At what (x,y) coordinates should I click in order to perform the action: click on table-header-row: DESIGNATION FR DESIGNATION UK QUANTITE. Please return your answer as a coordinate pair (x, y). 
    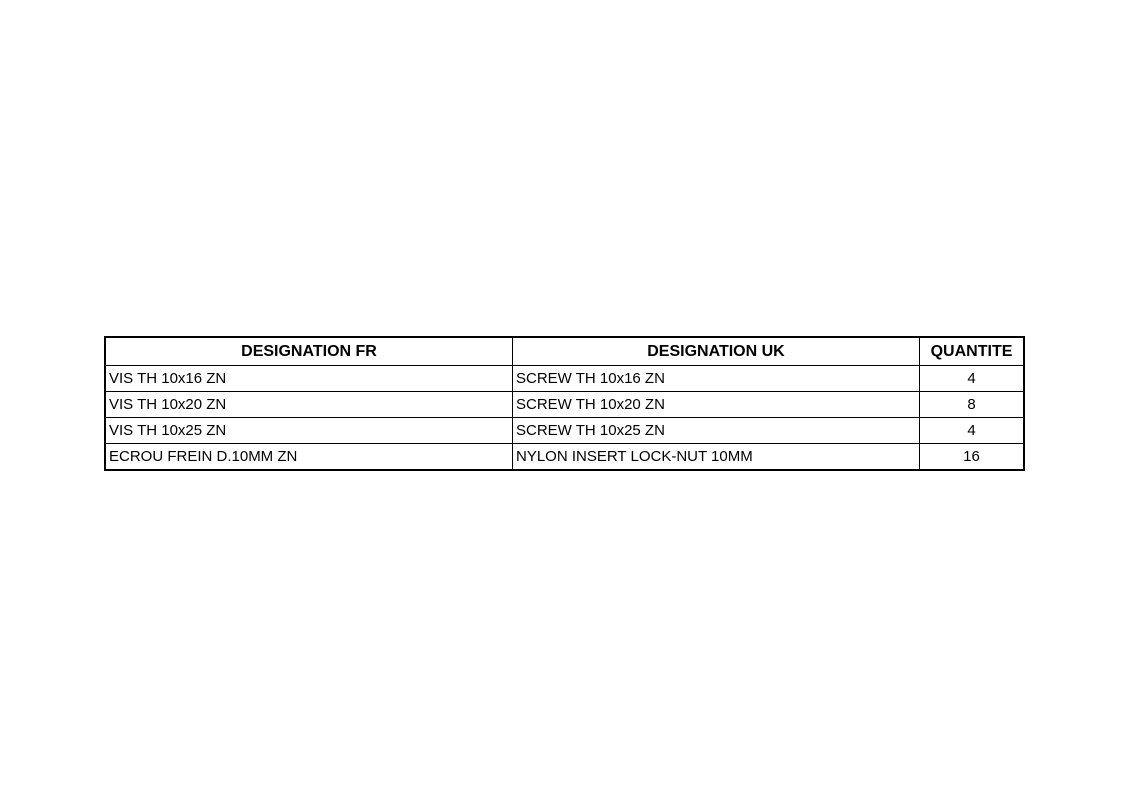
    Looking at the image, I should click on (564, 351).